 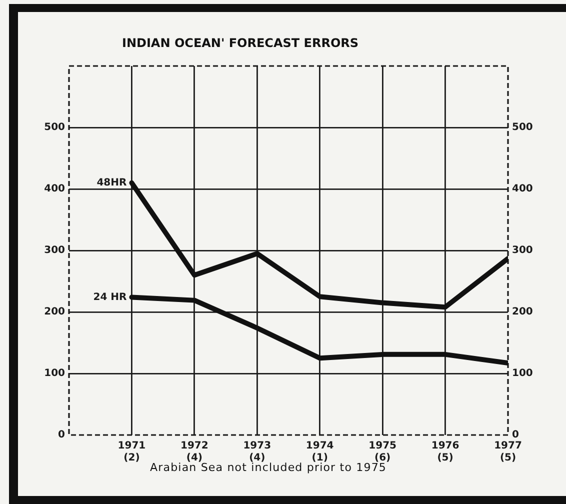 What do you see at coordinates (522, 312) in the screenshot?
I see `y2-tick-label: 200` at bounding box center [522, 312].